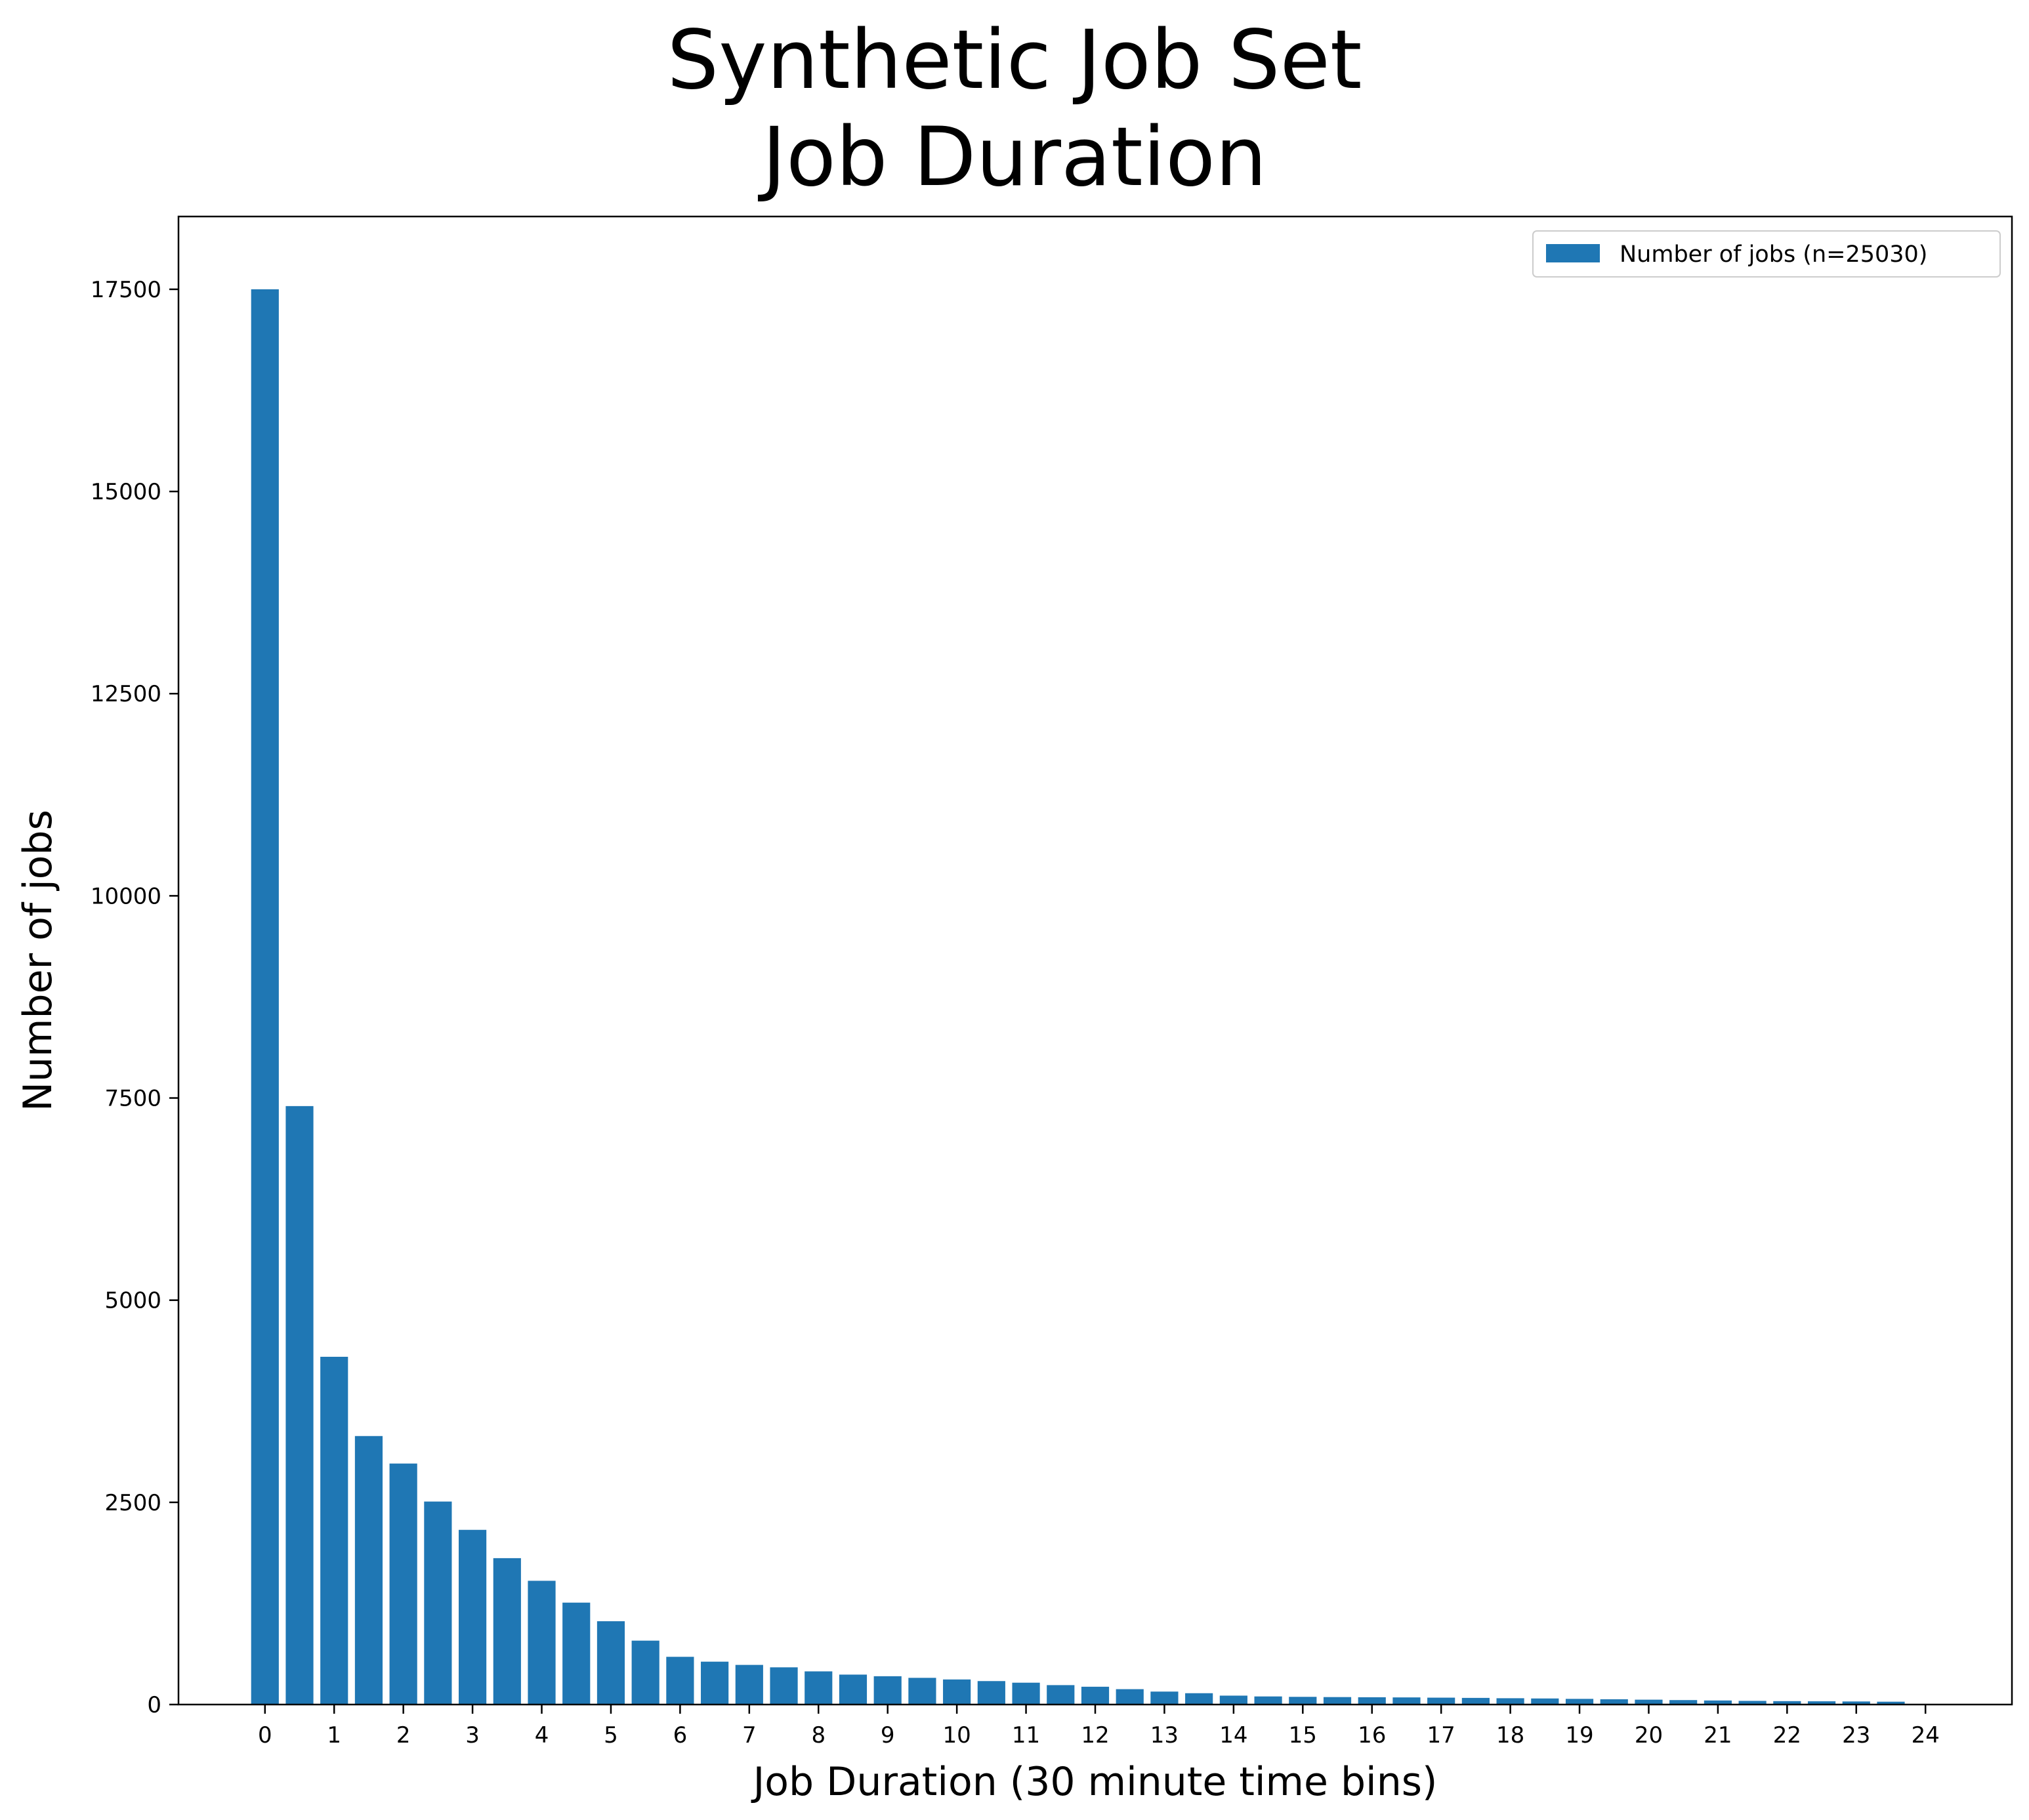 This screenshot has width=2029, height=1820. I want to click on legend-swatch, so click(1573, 253).